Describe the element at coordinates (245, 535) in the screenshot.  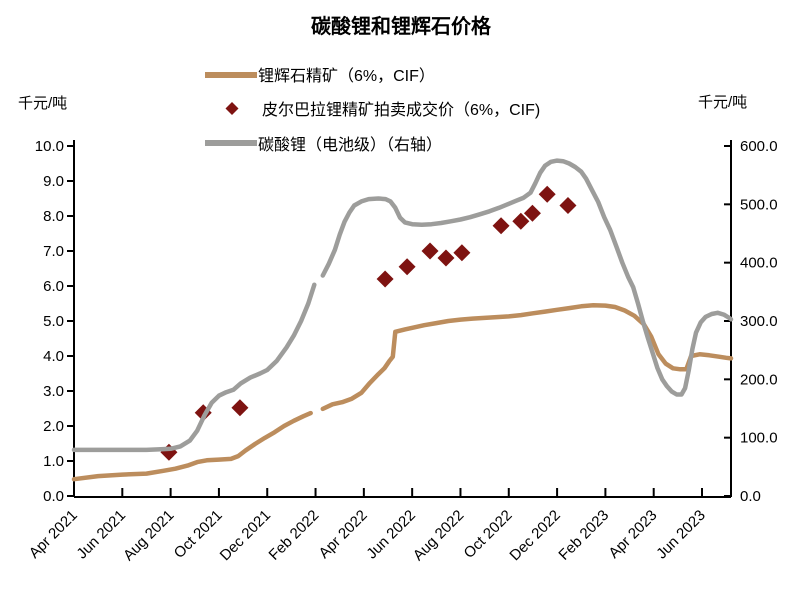
I see `x-axis-tick-label: Dec 2021` at that location.